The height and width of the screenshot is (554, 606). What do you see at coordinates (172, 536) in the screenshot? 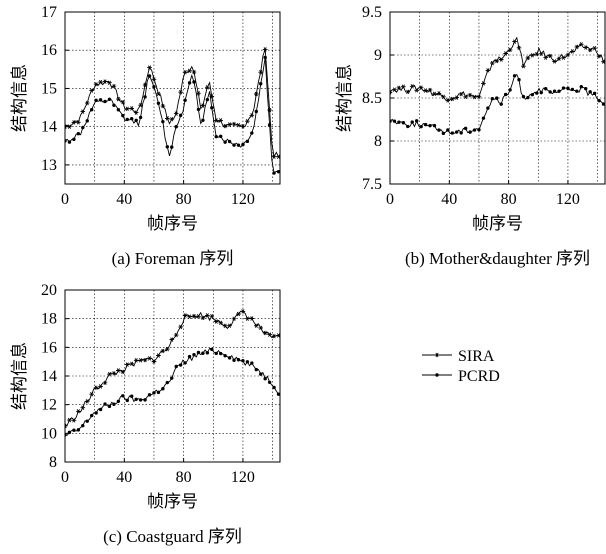
I see `panel-caption: (c) Coastguard 序列` at bounding box center [172, 536].